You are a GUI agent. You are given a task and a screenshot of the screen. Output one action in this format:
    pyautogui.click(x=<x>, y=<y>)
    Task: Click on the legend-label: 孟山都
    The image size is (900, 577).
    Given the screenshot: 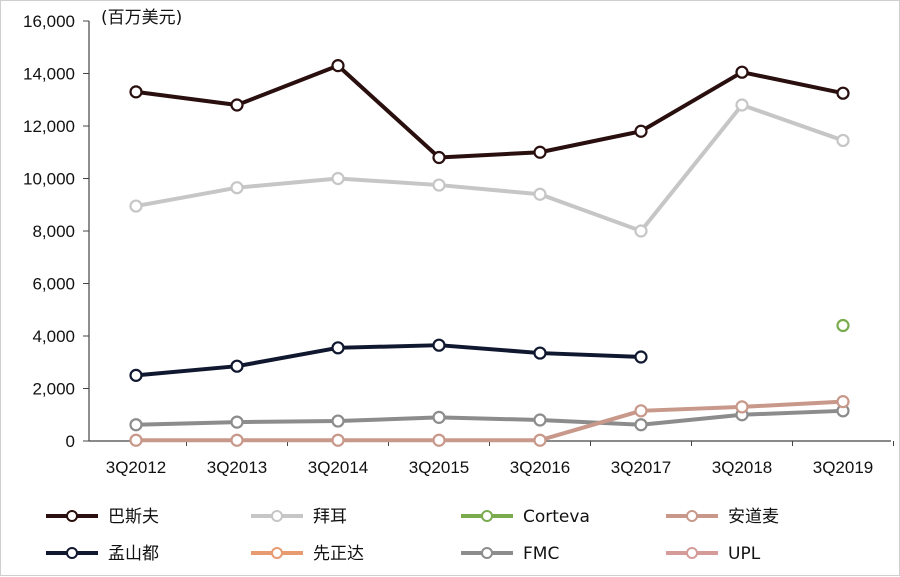 What is the action you would take?
    pyautogui.click(x=133, y=554)
    